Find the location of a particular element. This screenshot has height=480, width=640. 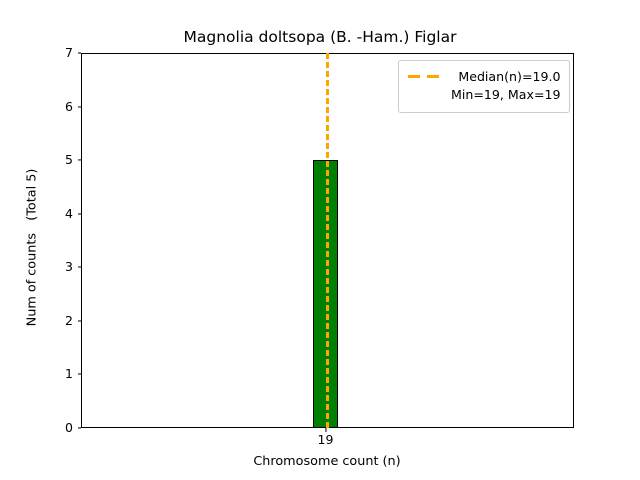

y-tick-label: 0 is located at coordinates (69, 427).